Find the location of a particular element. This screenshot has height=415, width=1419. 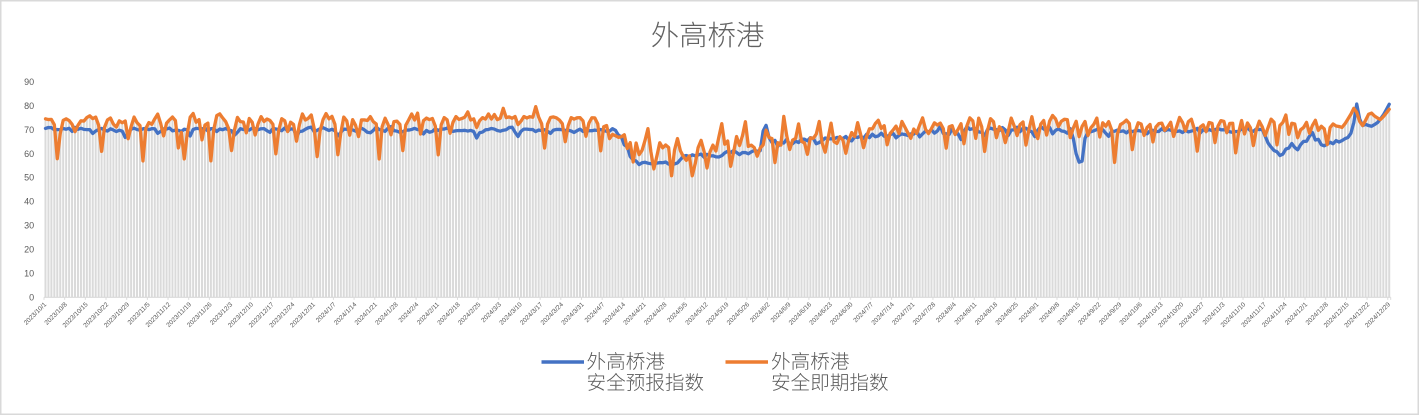

svg-text: 90 is located at coordinates (29, 82).